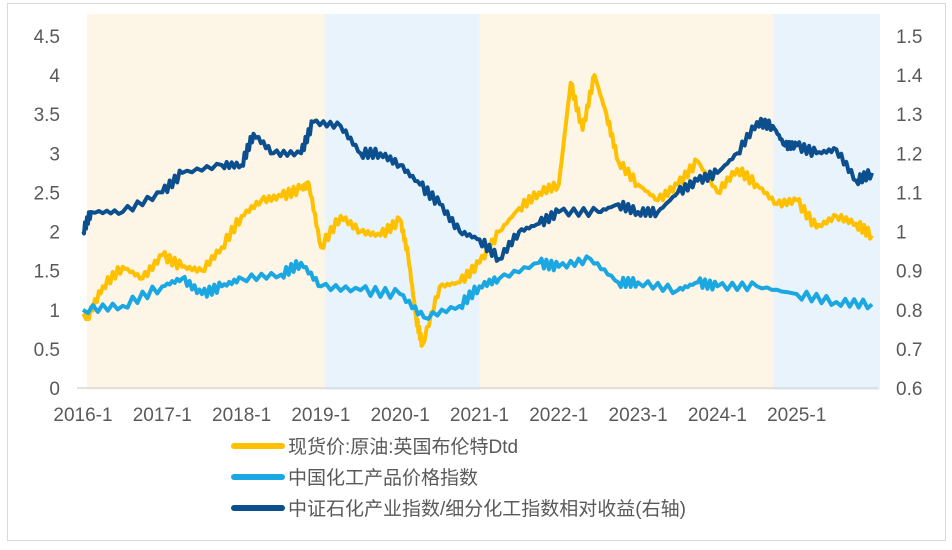 The width and height of the screenshot is (952, 550). I want to click on x-tick-label: 2021-1, so click(479, 415).